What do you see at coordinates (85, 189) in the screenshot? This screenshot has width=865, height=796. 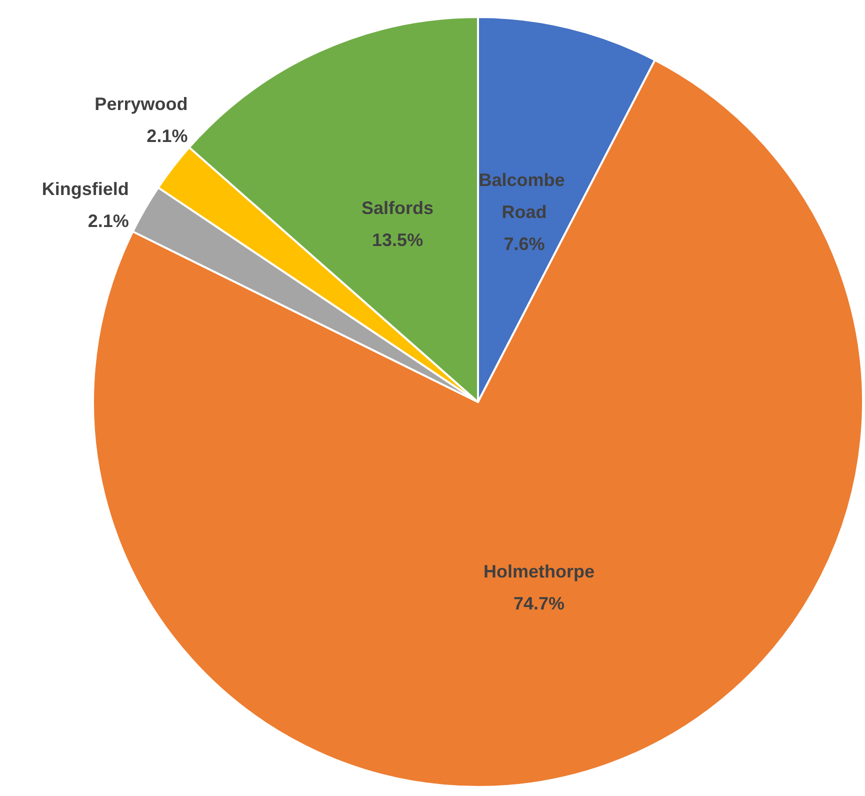 I see `slice-label: Kingsfield` at bounding box center [85, 189].